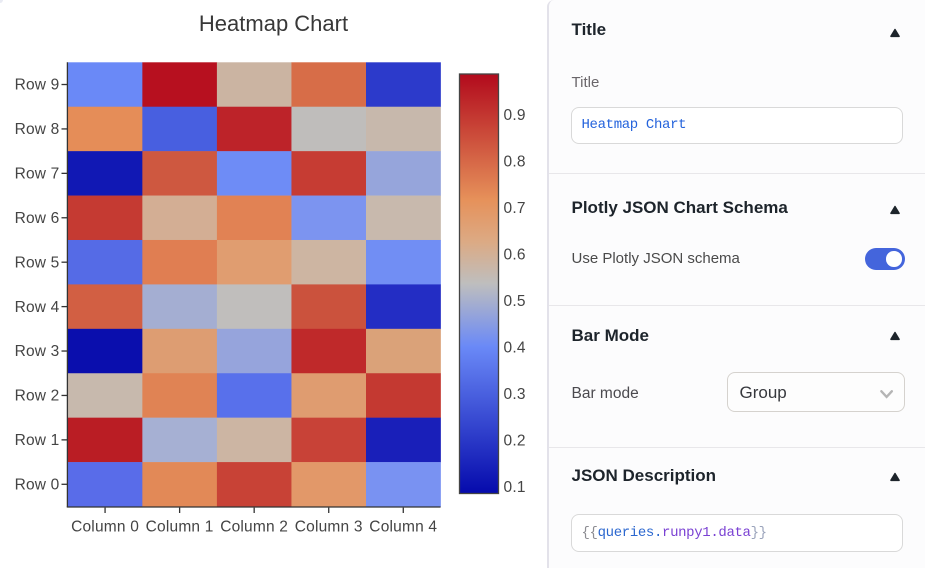 This screenshot has height=568, width=925. Describe the element at coordinates (515, 487) in the screenshot. I see `svg-text: 0.1` at that location.